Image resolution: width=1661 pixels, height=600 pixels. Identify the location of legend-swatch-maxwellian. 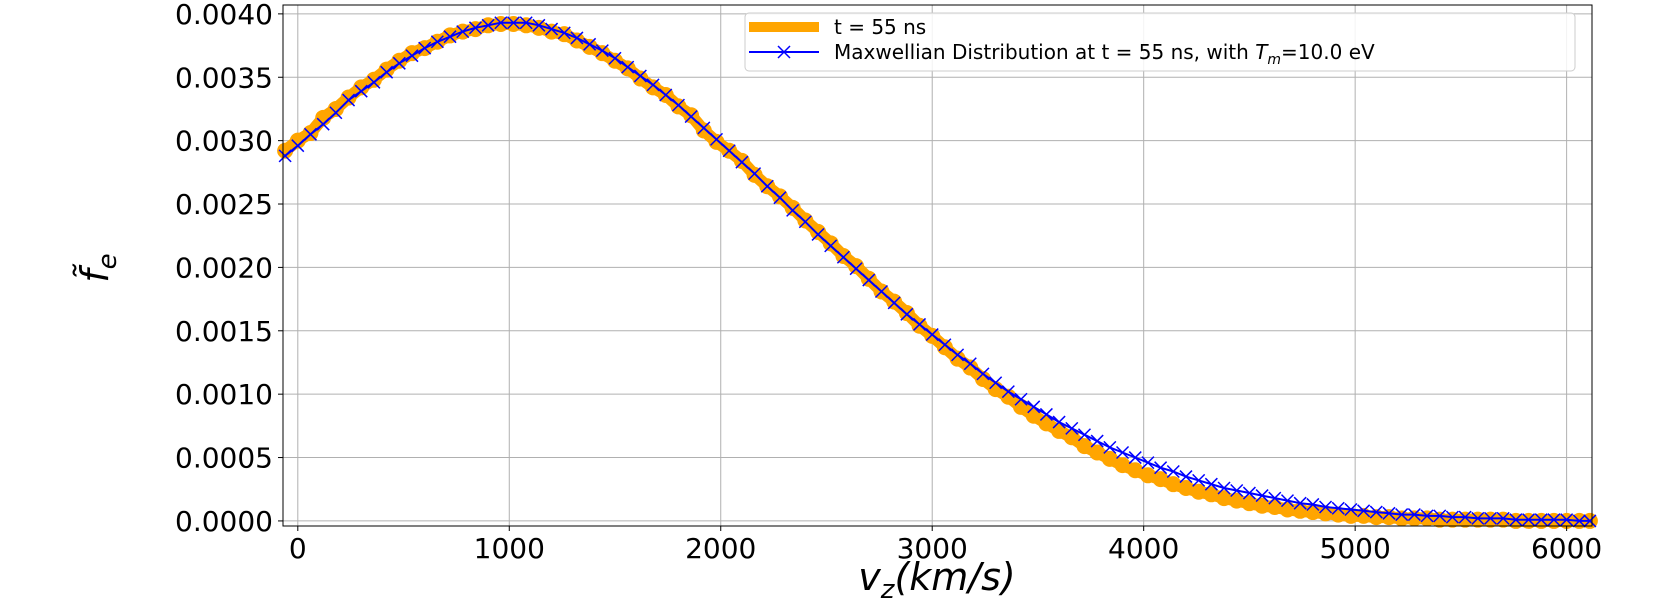
(784, 52).